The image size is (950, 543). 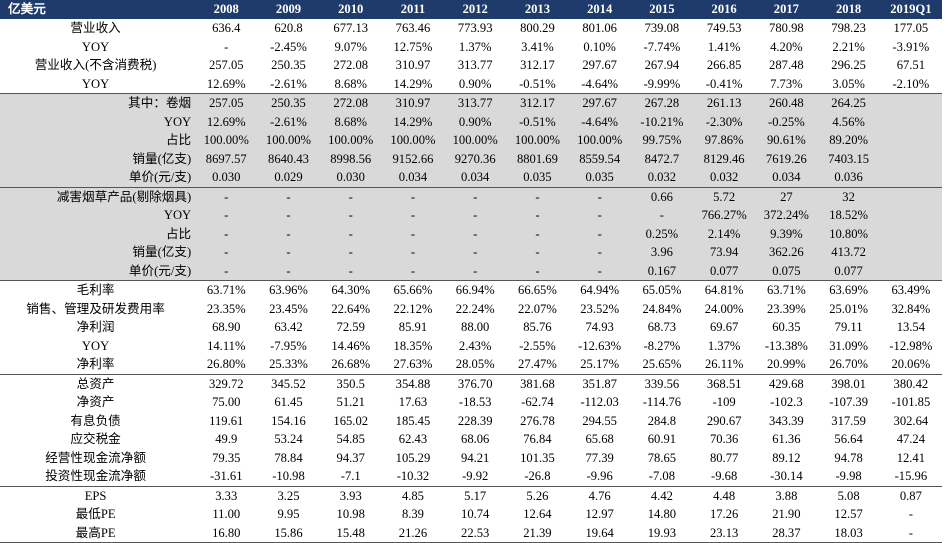 I want to click on value-cell: 9.07%, so click(x=350, y=46).